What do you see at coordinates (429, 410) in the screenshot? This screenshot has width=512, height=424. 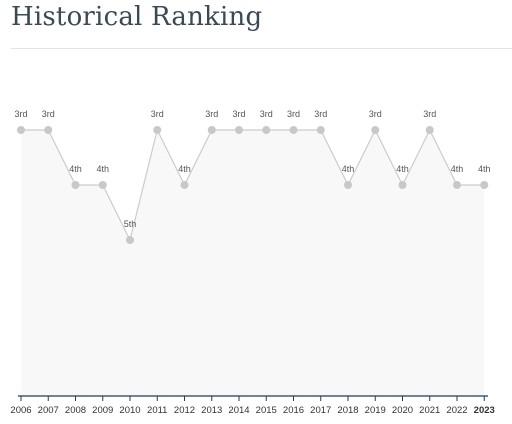 I see `x-tick-label-2021: 2021` at bounding box center [429, 410].